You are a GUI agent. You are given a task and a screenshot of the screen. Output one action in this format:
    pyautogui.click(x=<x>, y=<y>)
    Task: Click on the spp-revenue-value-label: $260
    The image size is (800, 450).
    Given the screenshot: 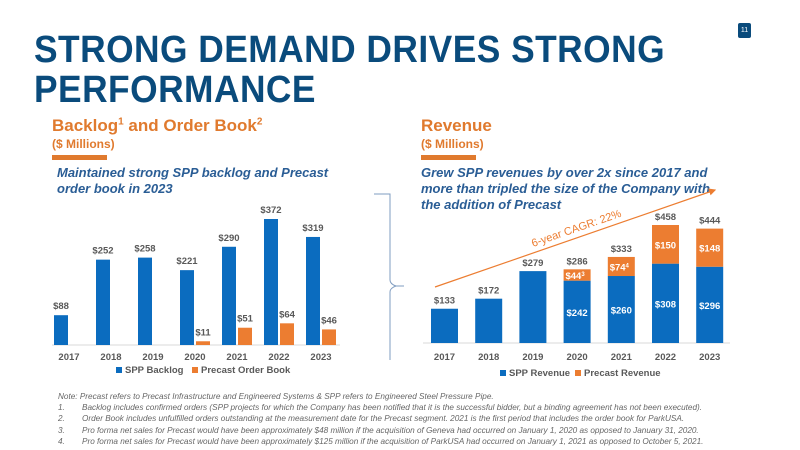 What is the action you would take?
    pyautogui.click(x=621, y=311)
    